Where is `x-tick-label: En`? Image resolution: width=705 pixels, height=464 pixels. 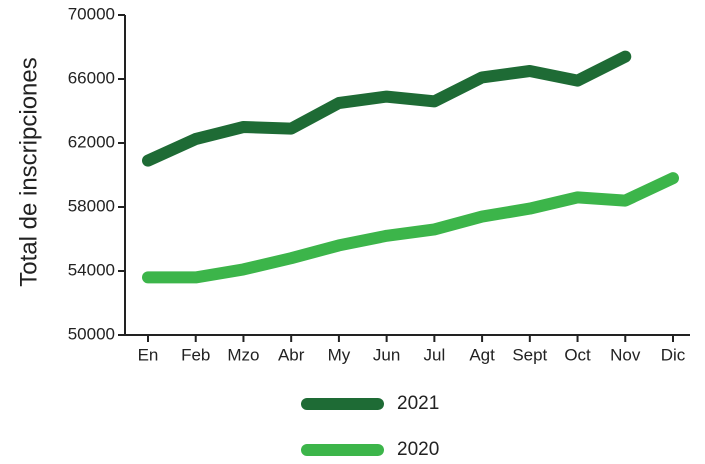
x-tick-label: En is located at coordinates (148, 354).